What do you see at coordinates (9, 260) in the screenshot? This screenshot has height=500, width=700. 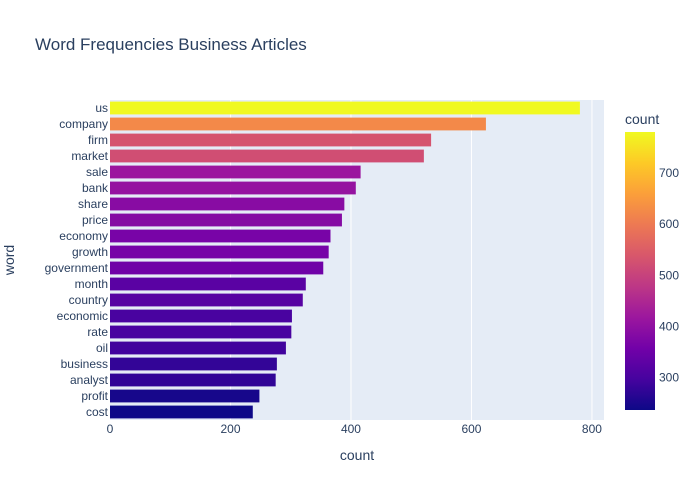 I see `y-axis-title: word` at bounding box center [9, 260].